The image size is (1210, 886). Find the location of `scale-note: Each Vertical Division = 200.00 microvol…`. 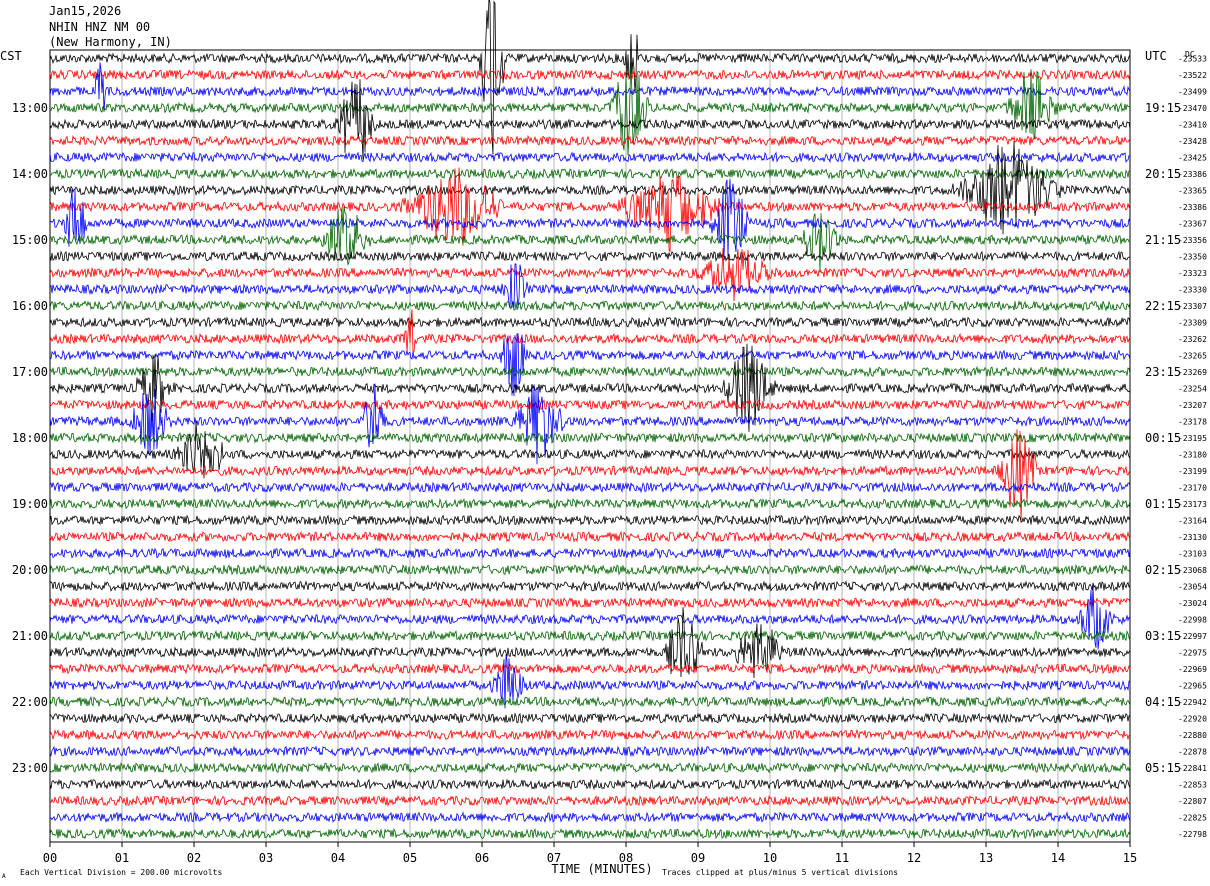

scale-note: Each Vertical Division = 200.00 microvol… is located at coordinates (121, 872).